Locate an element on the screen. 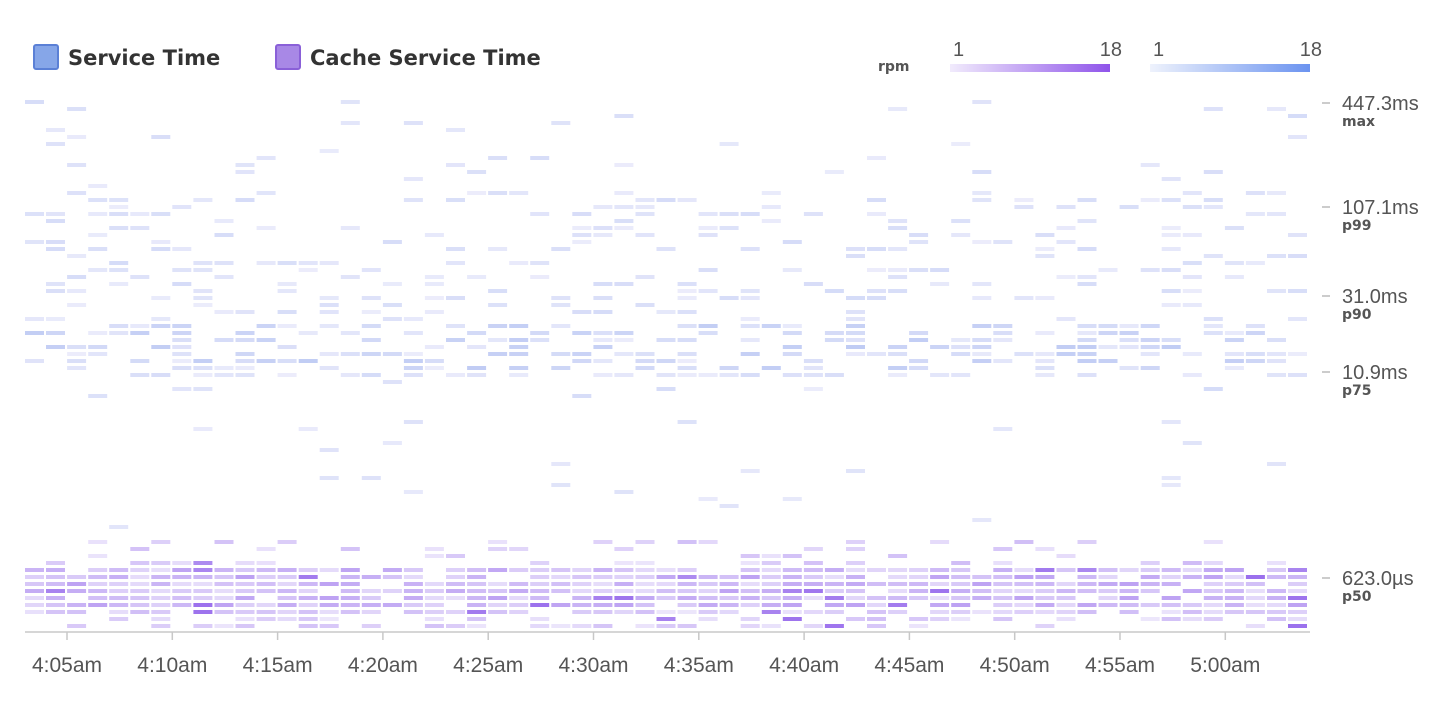 This screenshot has height=706, width=1452. legend: Service Time Cache Service Time is located at coordinates (287, 57).